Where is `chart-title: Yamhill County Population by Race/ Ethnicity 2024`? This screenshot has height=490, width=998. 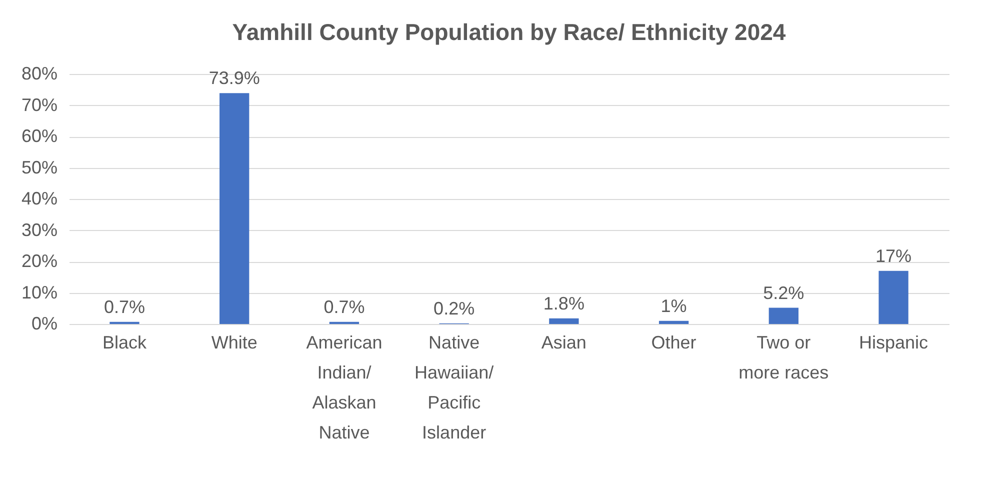 chart-title: Yamhill County Population by Race/ Ethnicity 2024 is located at coordinates (509, 32).